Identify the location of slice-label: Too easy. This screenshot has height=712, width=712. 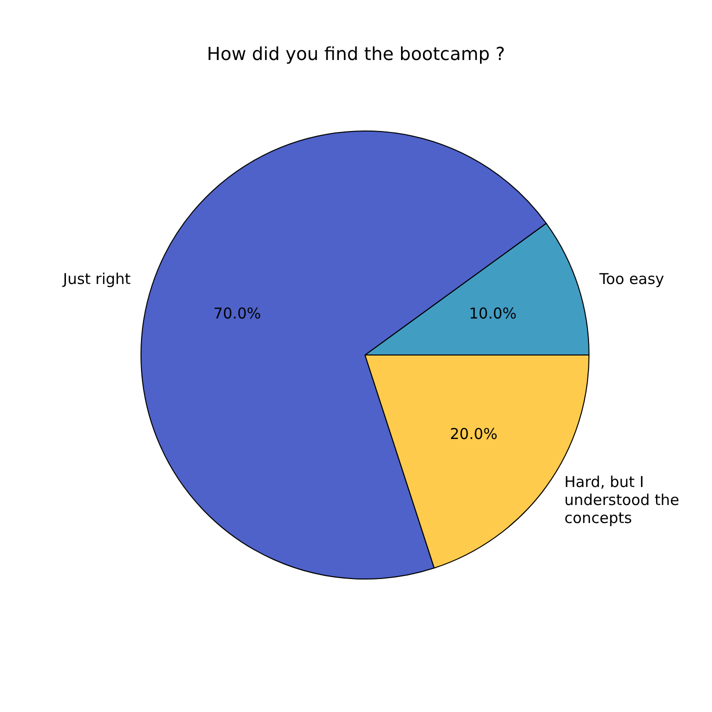
(631, 279).